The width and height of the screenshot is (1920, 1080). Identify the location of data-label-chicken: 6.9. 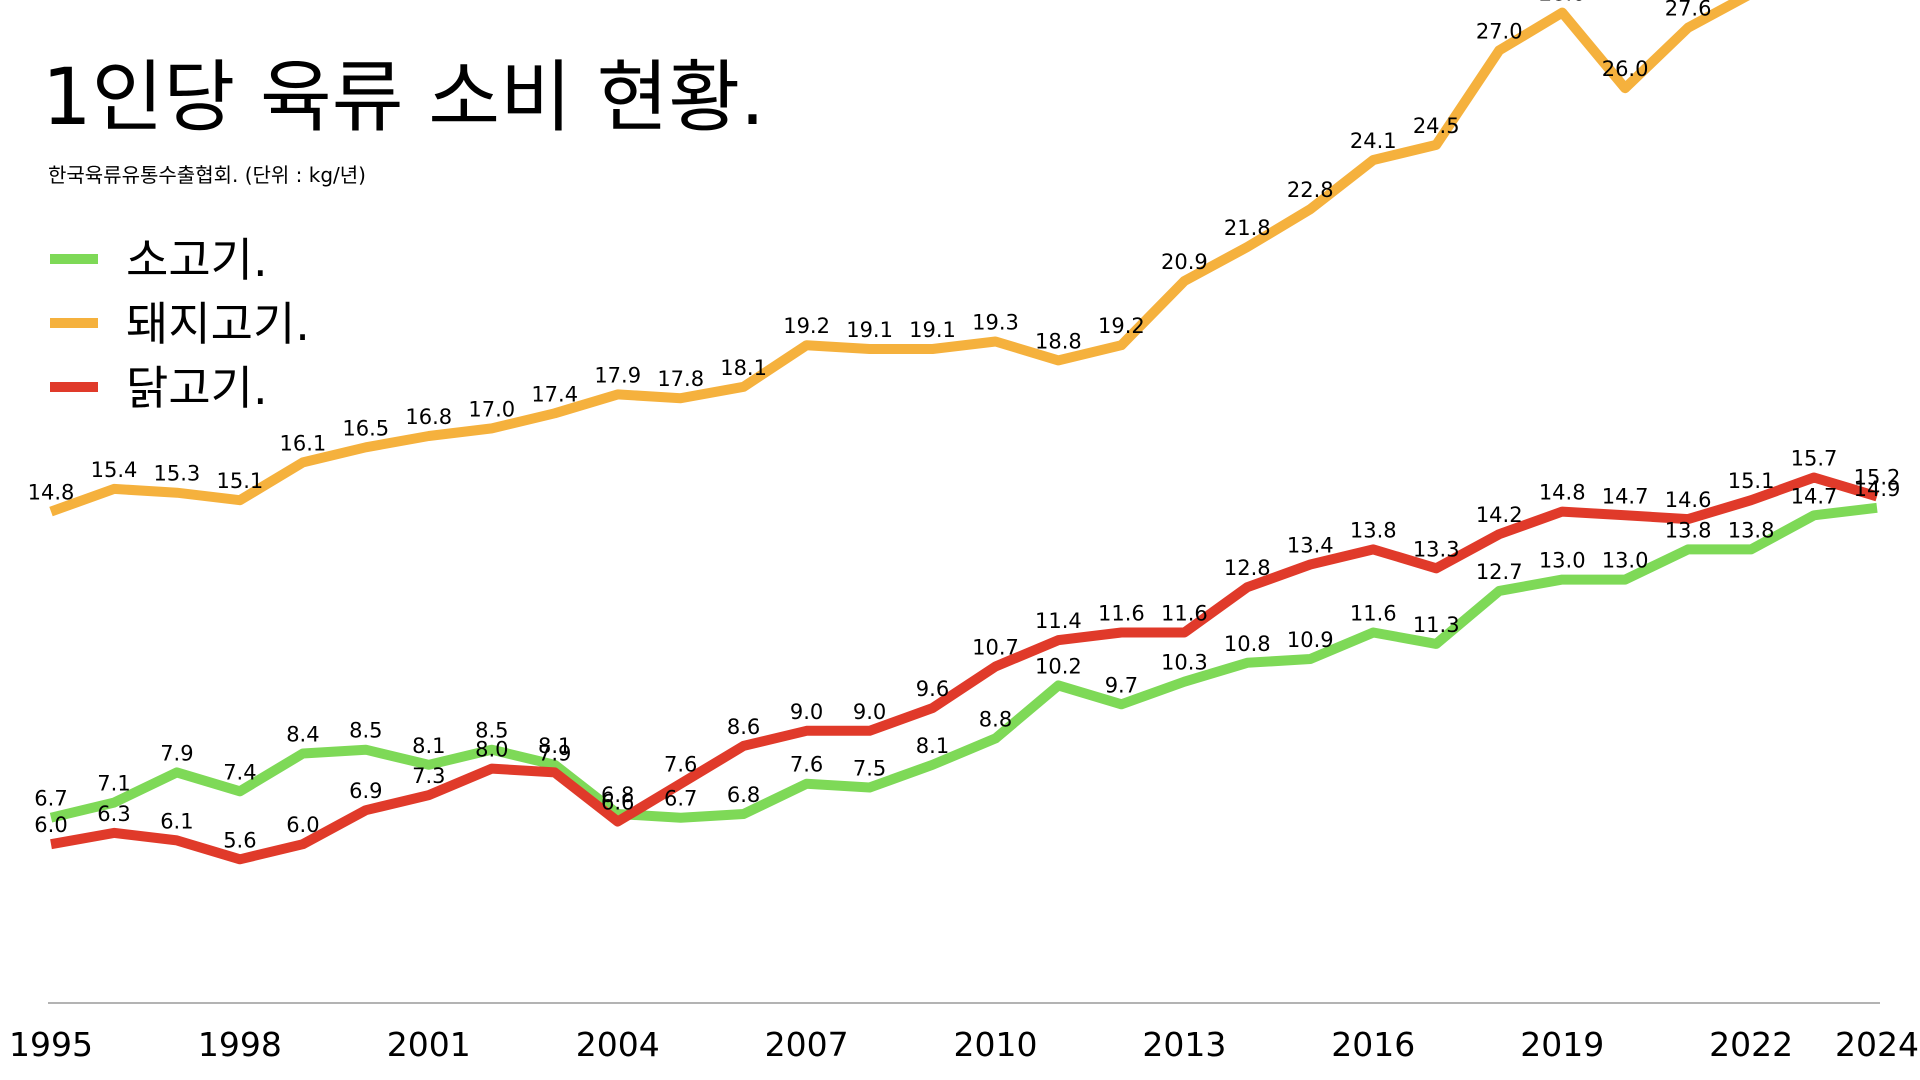
(365, 791).